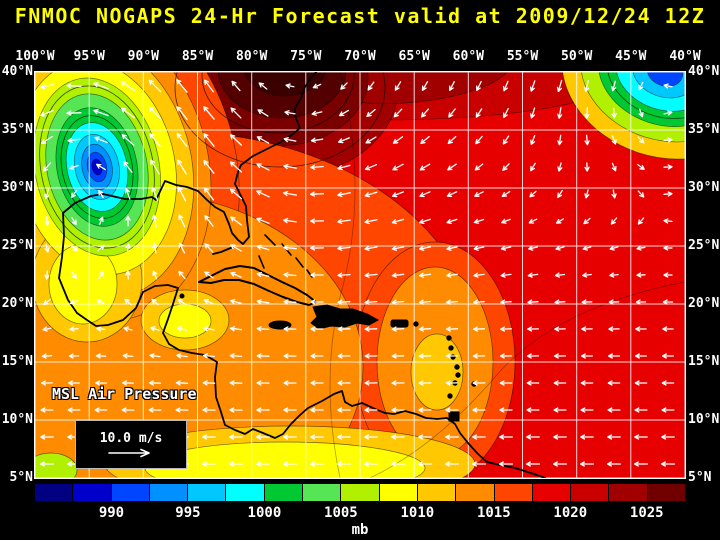  What do you see at coordinates (188, 513) in the screenshot?
I see `colorbar-tick-value: 995` at bounding box center [188, 513].